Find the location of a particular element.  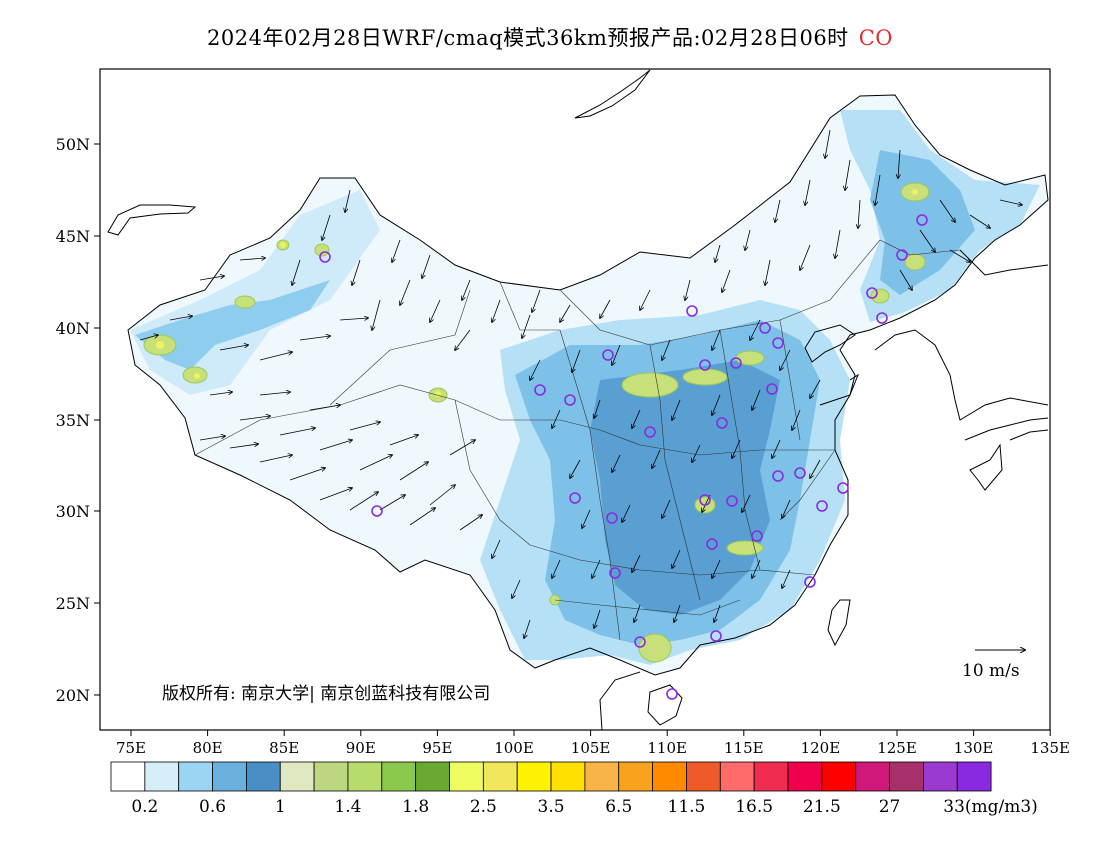

legend-label: 33(mg/m3) is located at coordinates (990, 807).